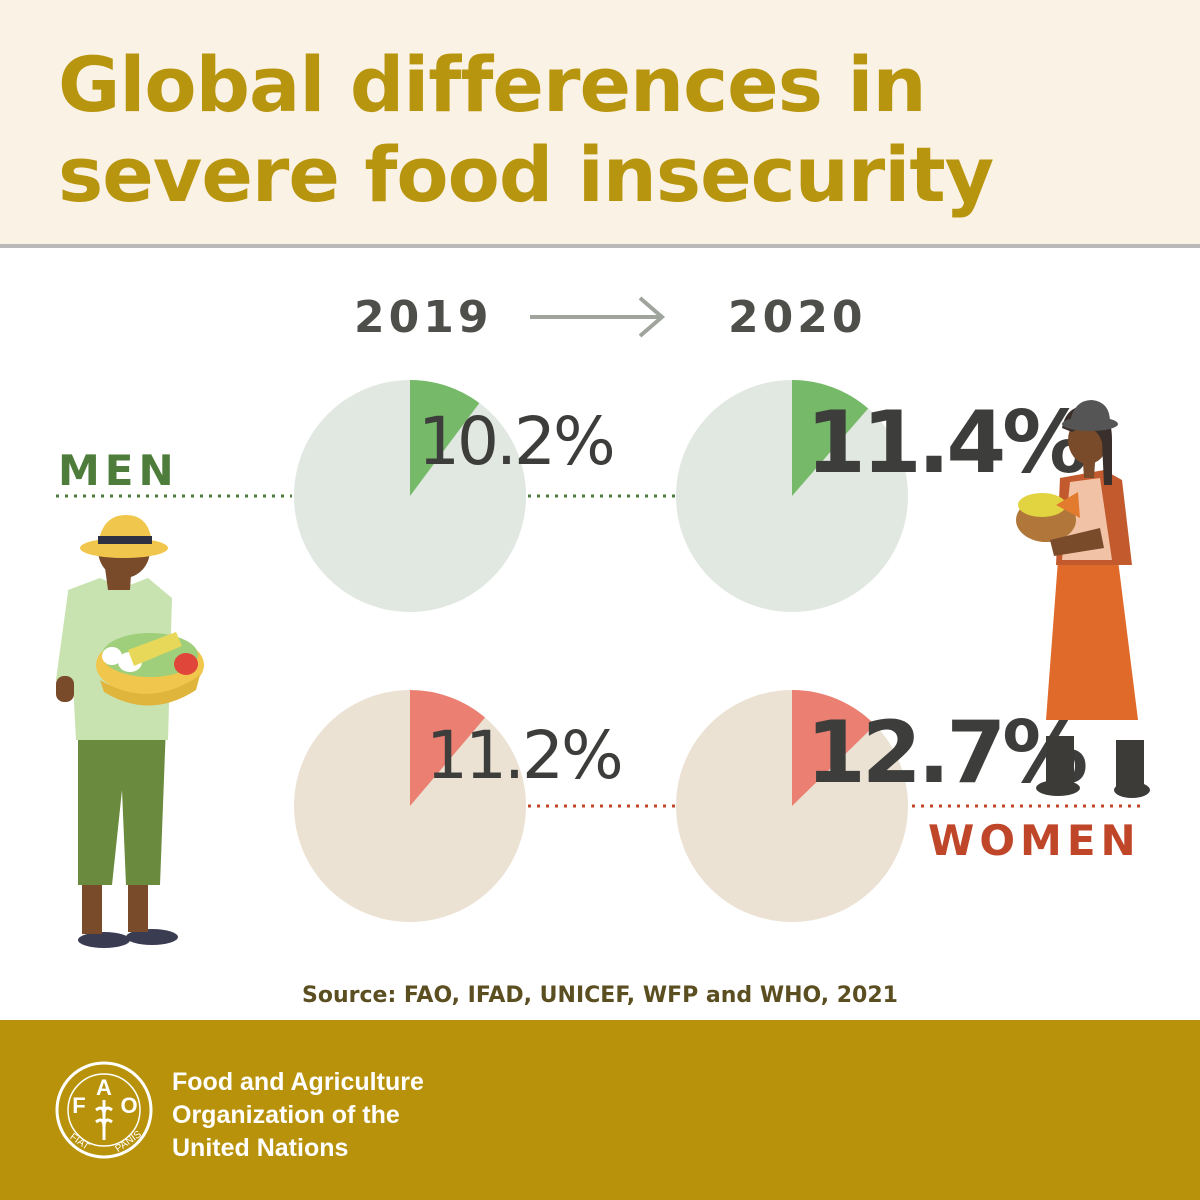 The width and height of the screenshot is (1200, 1200). What do you see at coordinates (445, 438) in the screenshot?
I see `pie-slice-men-2019` at bounding box center [445, 438].